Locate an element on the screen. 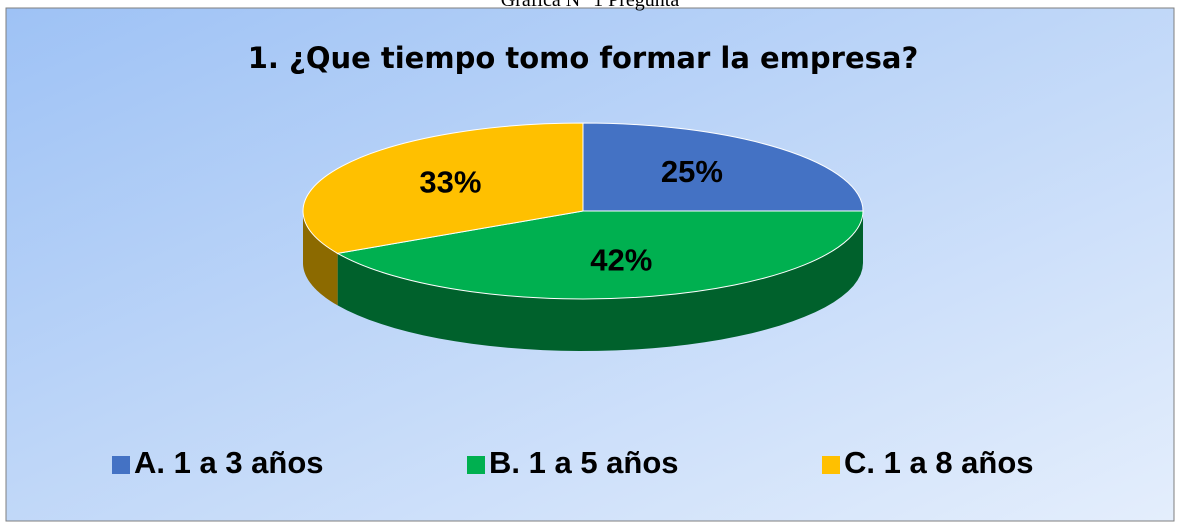  caption: Gráfica N° 1 Pregunta is located at coordinates (590, 5).